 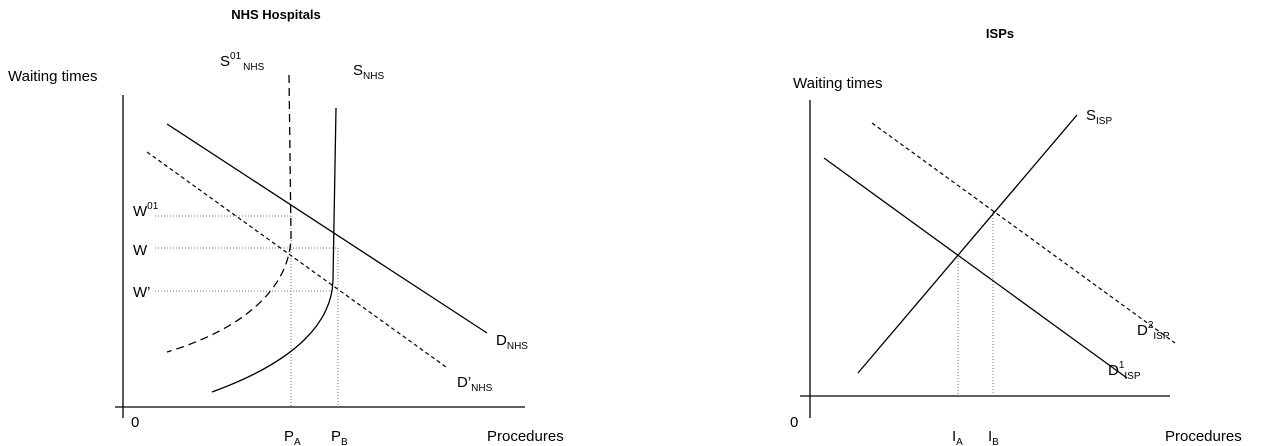 I want to click on curve-label: D’NHS, so click(x=475, y=384).